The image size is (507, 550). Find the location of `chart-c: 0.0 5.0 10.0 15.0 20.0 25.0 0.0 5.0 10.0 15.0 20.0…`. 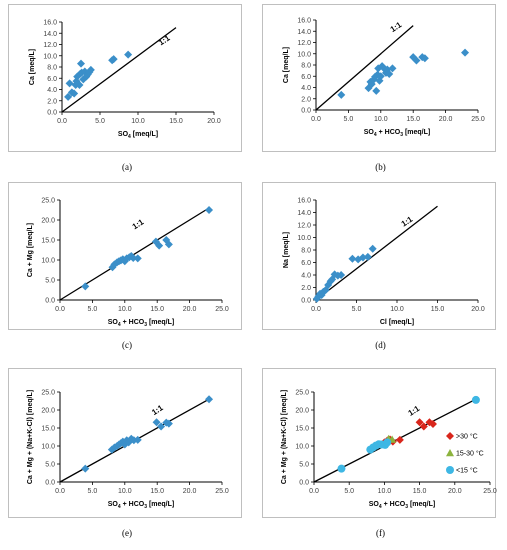

chart-c: 0.0 5.0 10.0 15.0 20.0 25.0 0.0 5.0 10.0 15.0 20.0… is located at coordinates (128, 263).